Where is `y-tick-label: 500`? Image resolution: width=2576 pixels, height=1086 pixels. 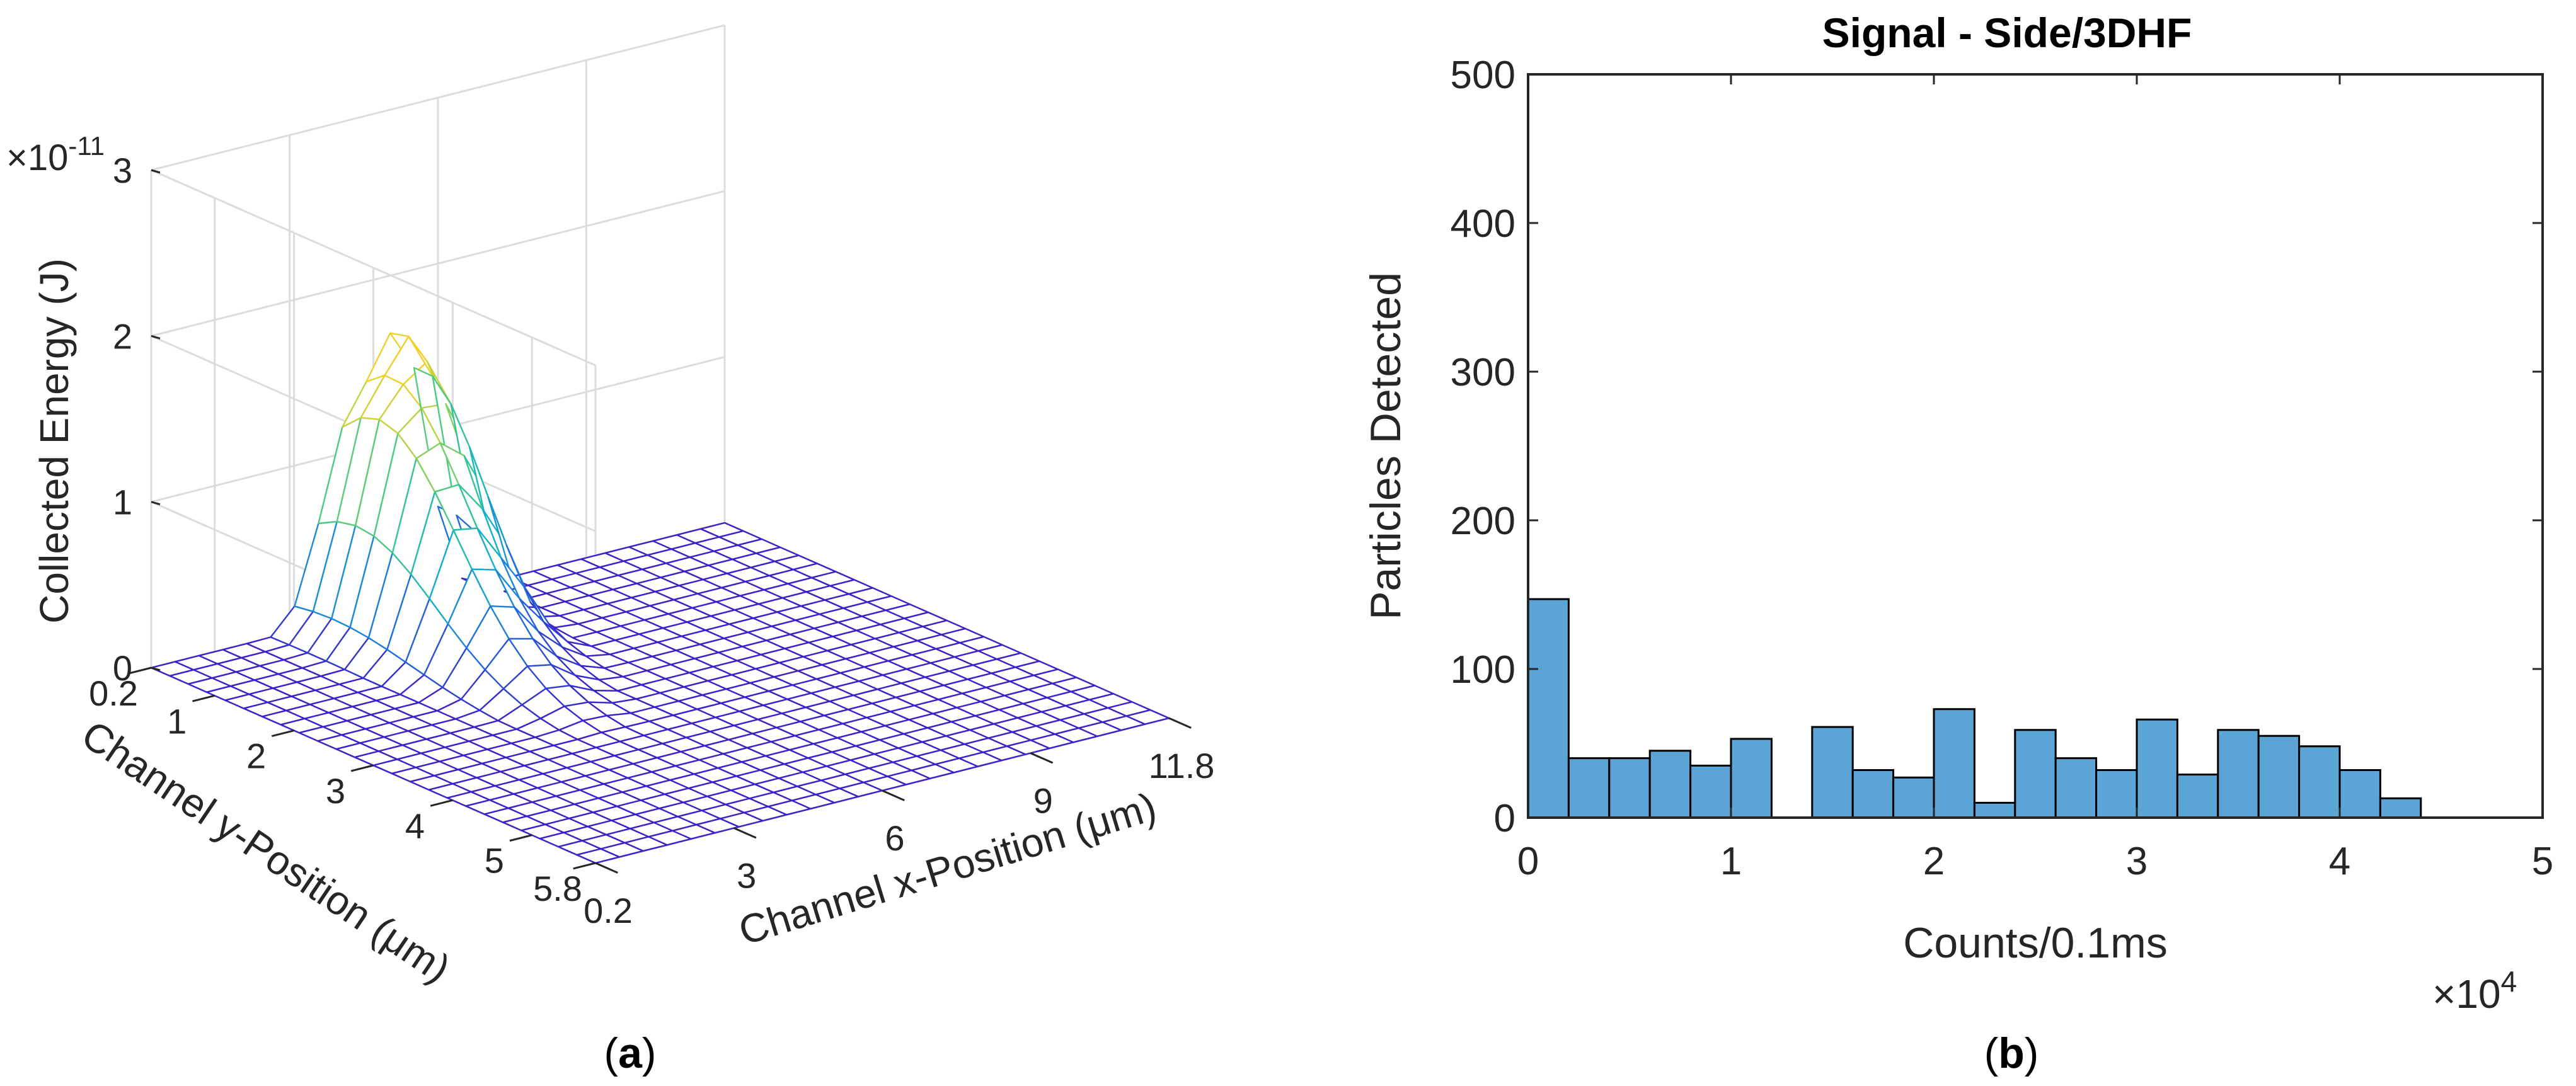
y-tick-label: 500 is located at coordinates (1483, 75).